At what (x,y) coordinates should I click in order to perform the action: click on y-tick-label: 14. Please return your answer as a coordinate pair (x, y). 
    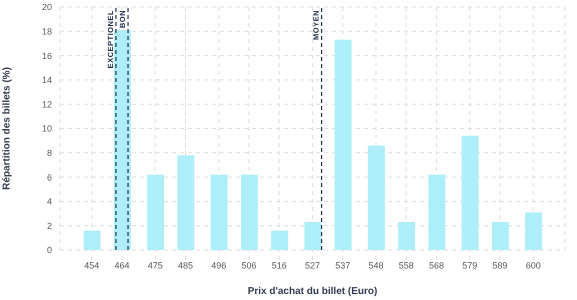
    Looking at the image, I should click on (47, 80).